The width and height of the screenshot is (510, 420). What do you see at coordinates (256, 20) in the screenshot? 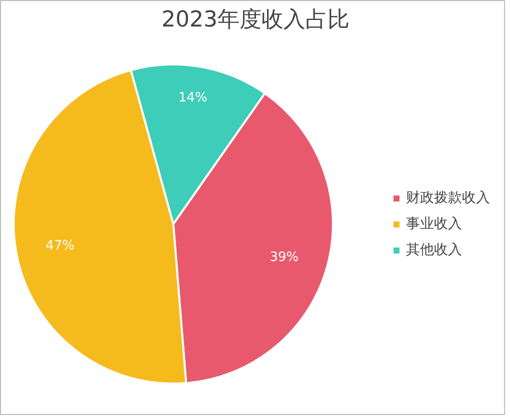
I see `chart-title: 2023年度收入占比` at bounding box center [256, 20].